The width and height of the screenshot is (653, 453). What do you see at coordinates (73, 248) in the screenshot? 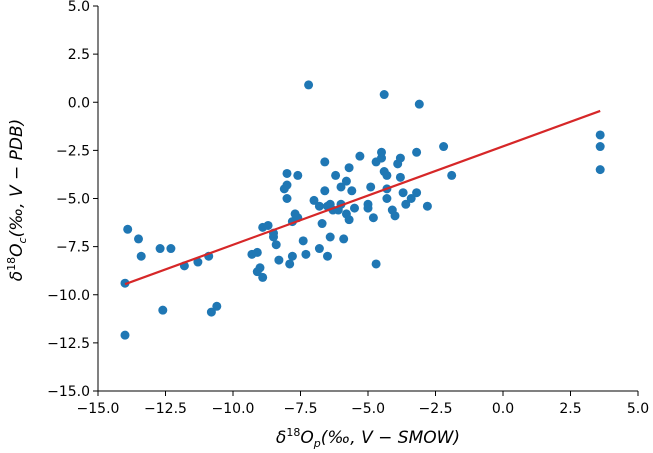
I see `y-tick-label: −7.5` at bounding box center [73, 248].